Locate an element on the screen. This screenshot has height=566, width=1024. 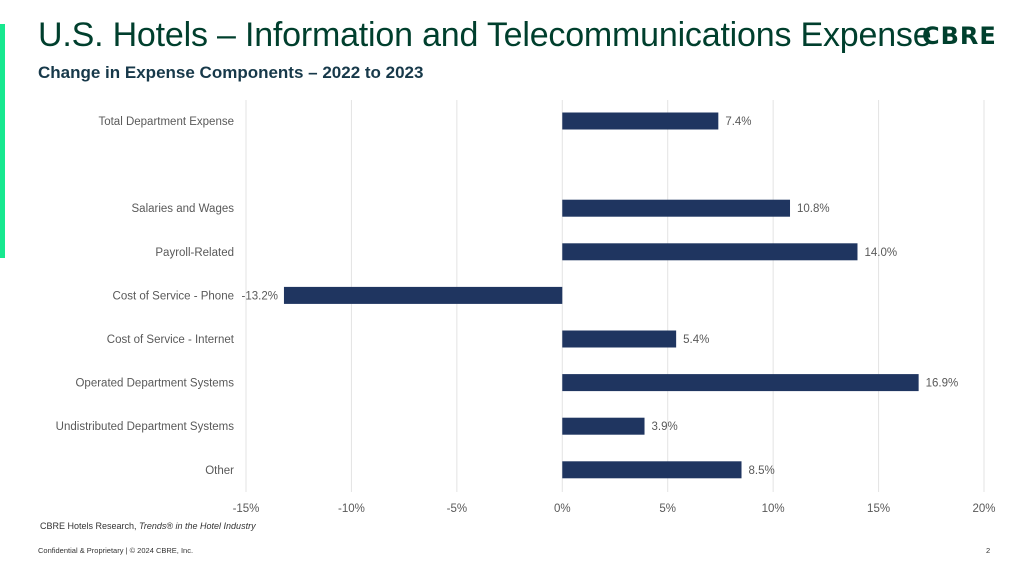
x-tick-label: -5% is located at coordinates (457, 509).